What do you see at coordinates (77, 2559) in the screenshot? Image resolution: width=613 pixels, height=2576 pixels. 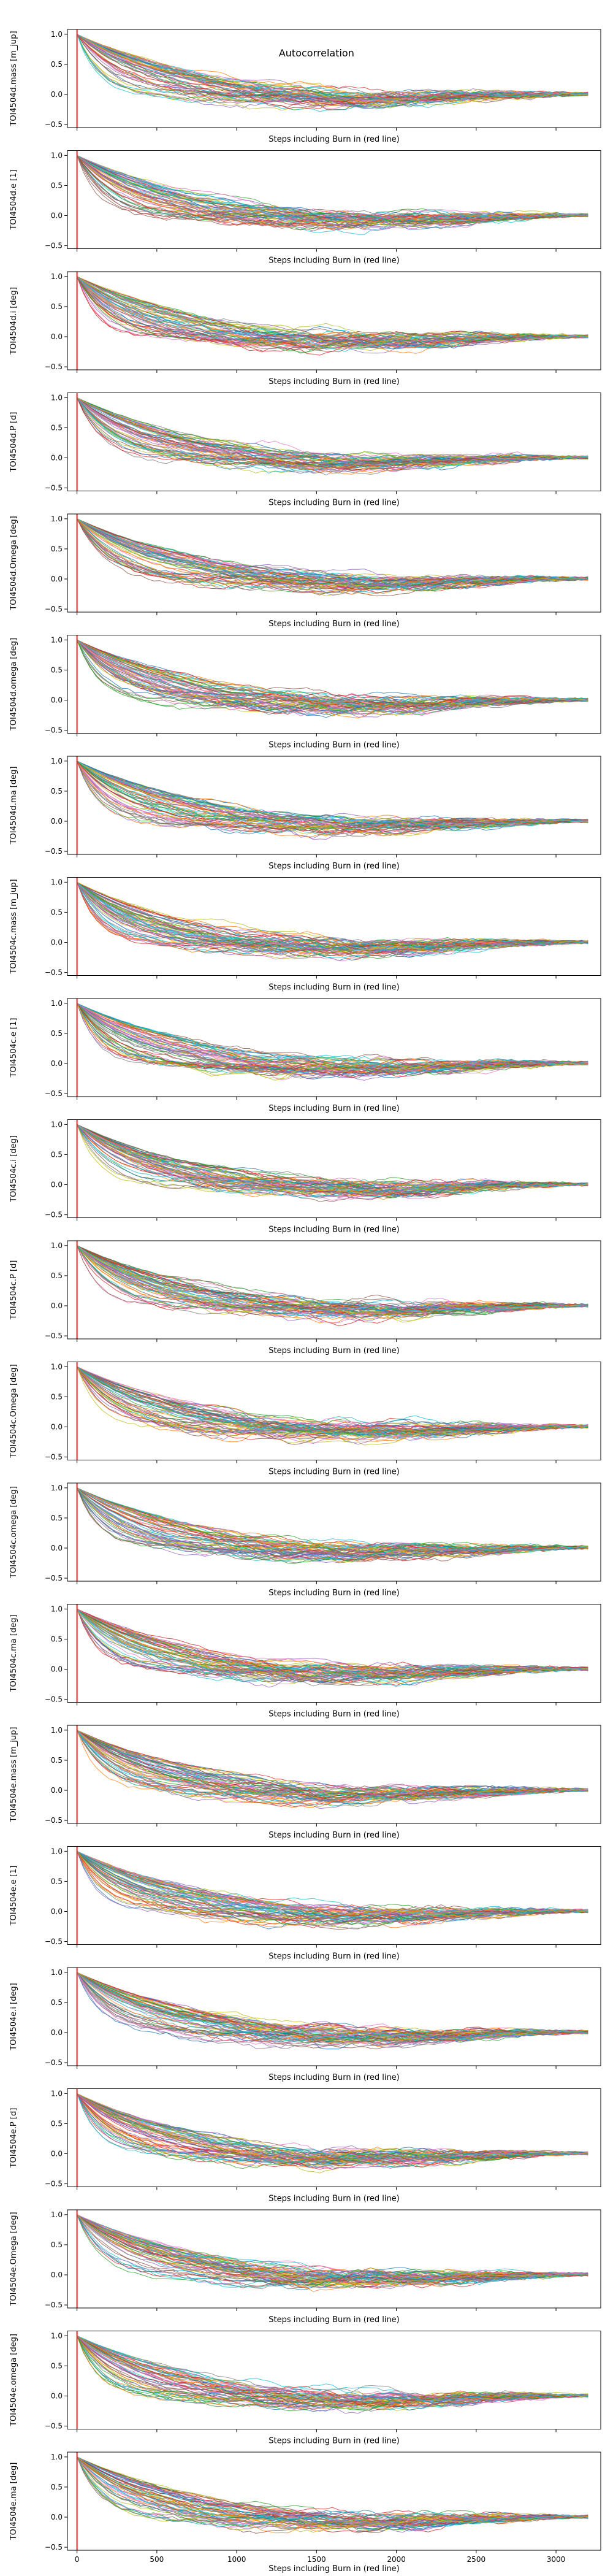 I see `x-tick-label: 0` at bounding box center [77, 2559].